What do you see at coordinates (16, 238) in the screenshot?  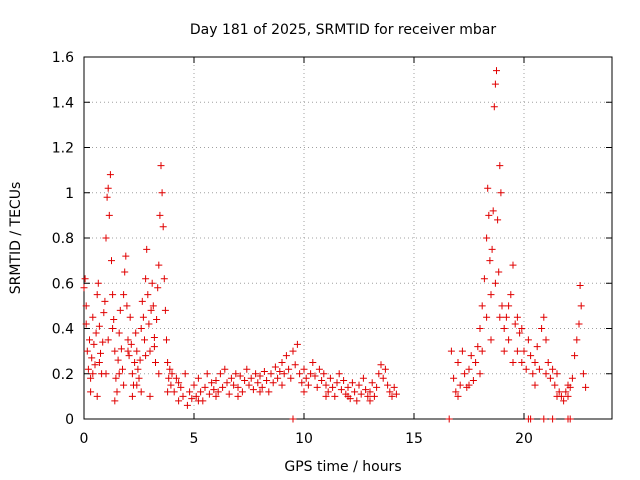 I see `y-axis-label: SRMTID / TECUs` at bounding box center [16, 238].